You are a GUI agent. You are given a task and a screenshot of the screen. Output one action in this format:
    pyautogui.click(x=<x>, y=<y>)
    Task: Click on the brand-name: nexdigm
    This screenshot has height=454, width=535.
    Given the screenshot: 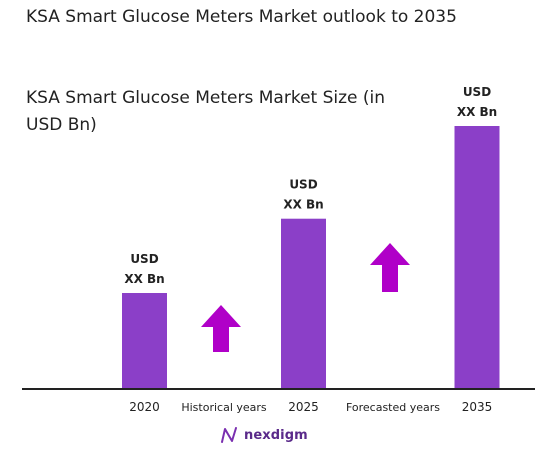 What is the action you would take?
    pyautogui.click(x=276, y=435)
    